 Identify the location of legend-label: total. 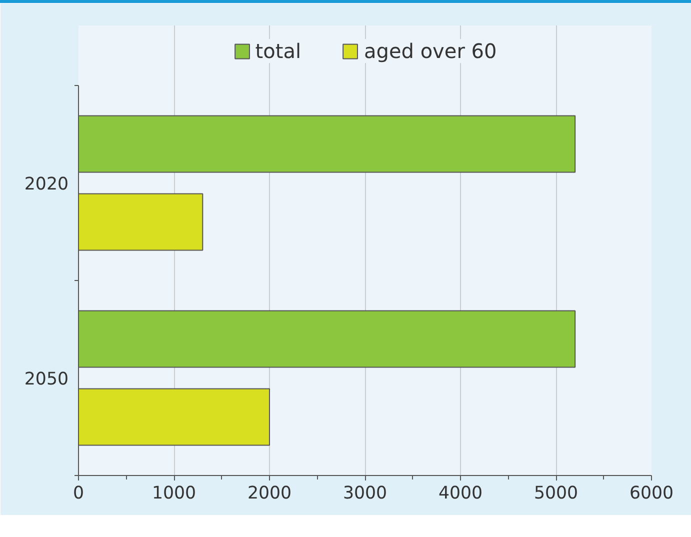
(278, 51).